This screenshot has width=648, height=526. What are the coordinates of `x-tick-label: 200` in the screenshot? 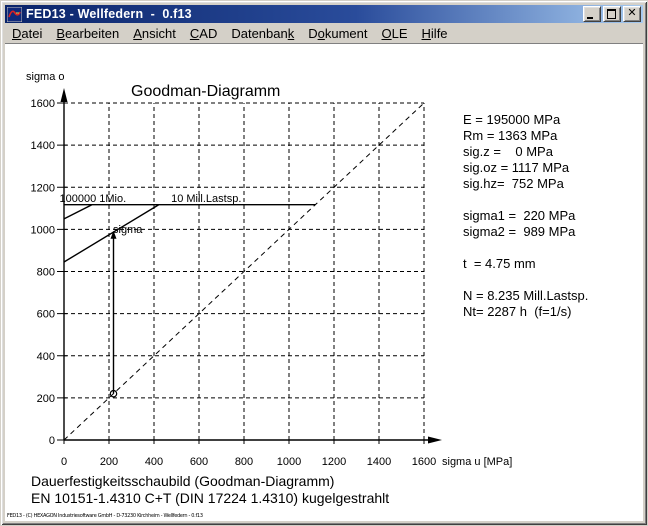 It's located at (109, 462).